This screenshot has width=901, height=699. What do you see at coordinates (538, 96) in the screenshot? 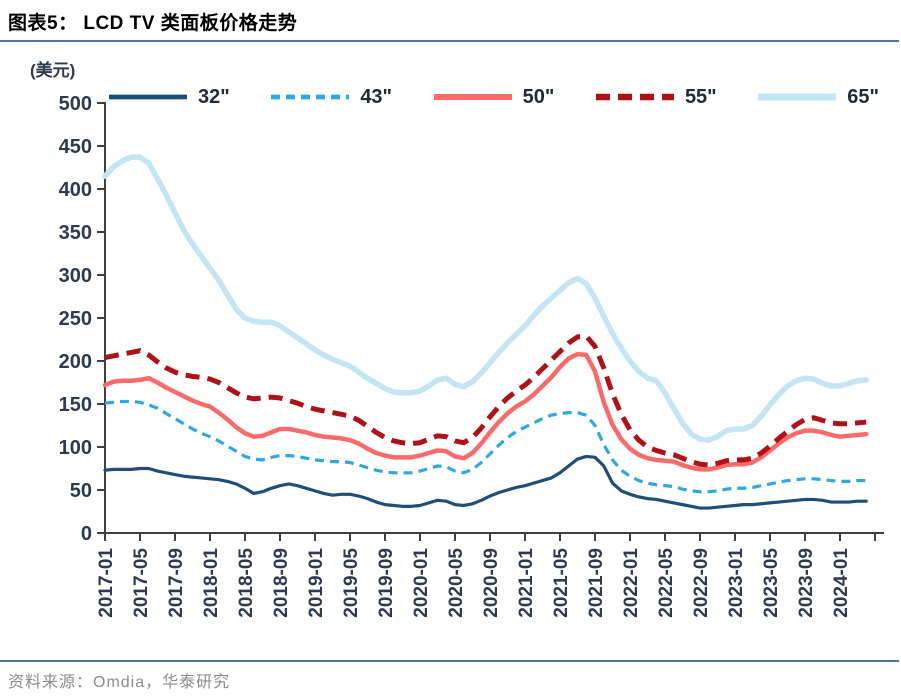
I see `legend-label-50in: 50"` at bounding box center [538, 96].